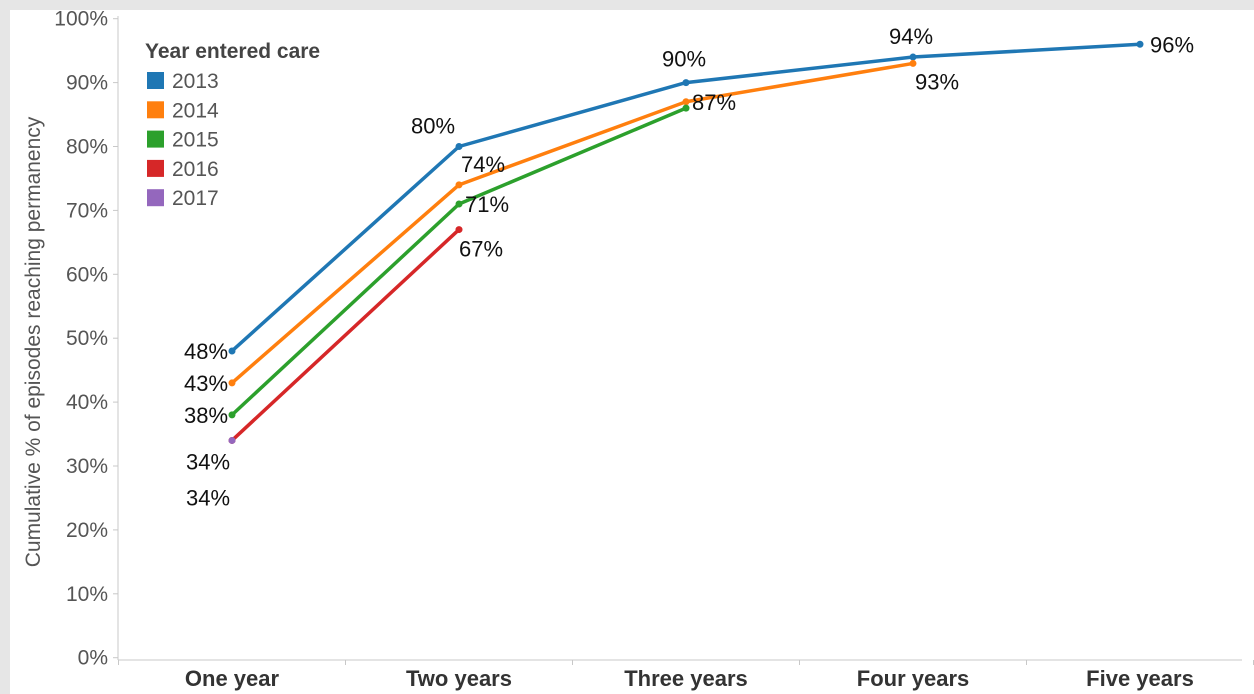  I want to click on data-label-2013-2: 90%, so click(684, 59).